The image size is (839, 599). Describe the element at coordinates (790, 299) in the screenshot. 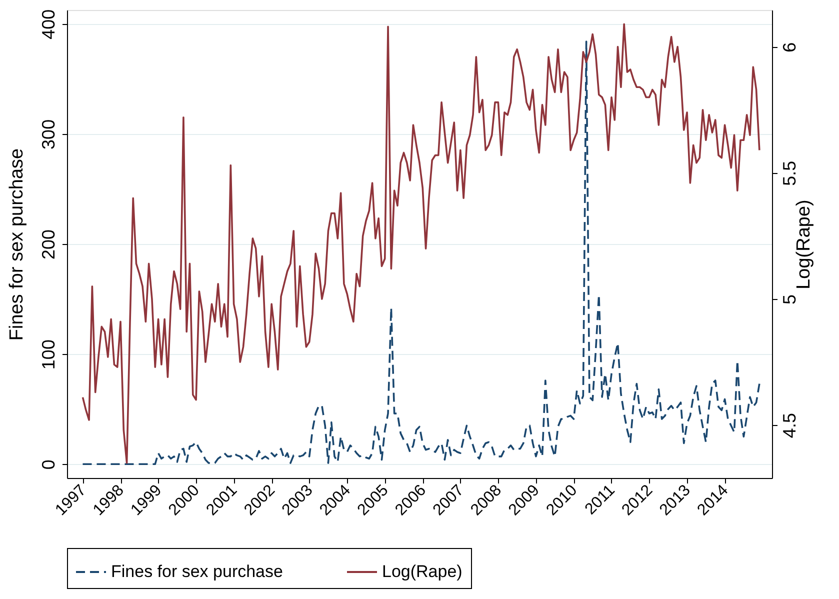

I see `y2-tick-label: 5` at that location.